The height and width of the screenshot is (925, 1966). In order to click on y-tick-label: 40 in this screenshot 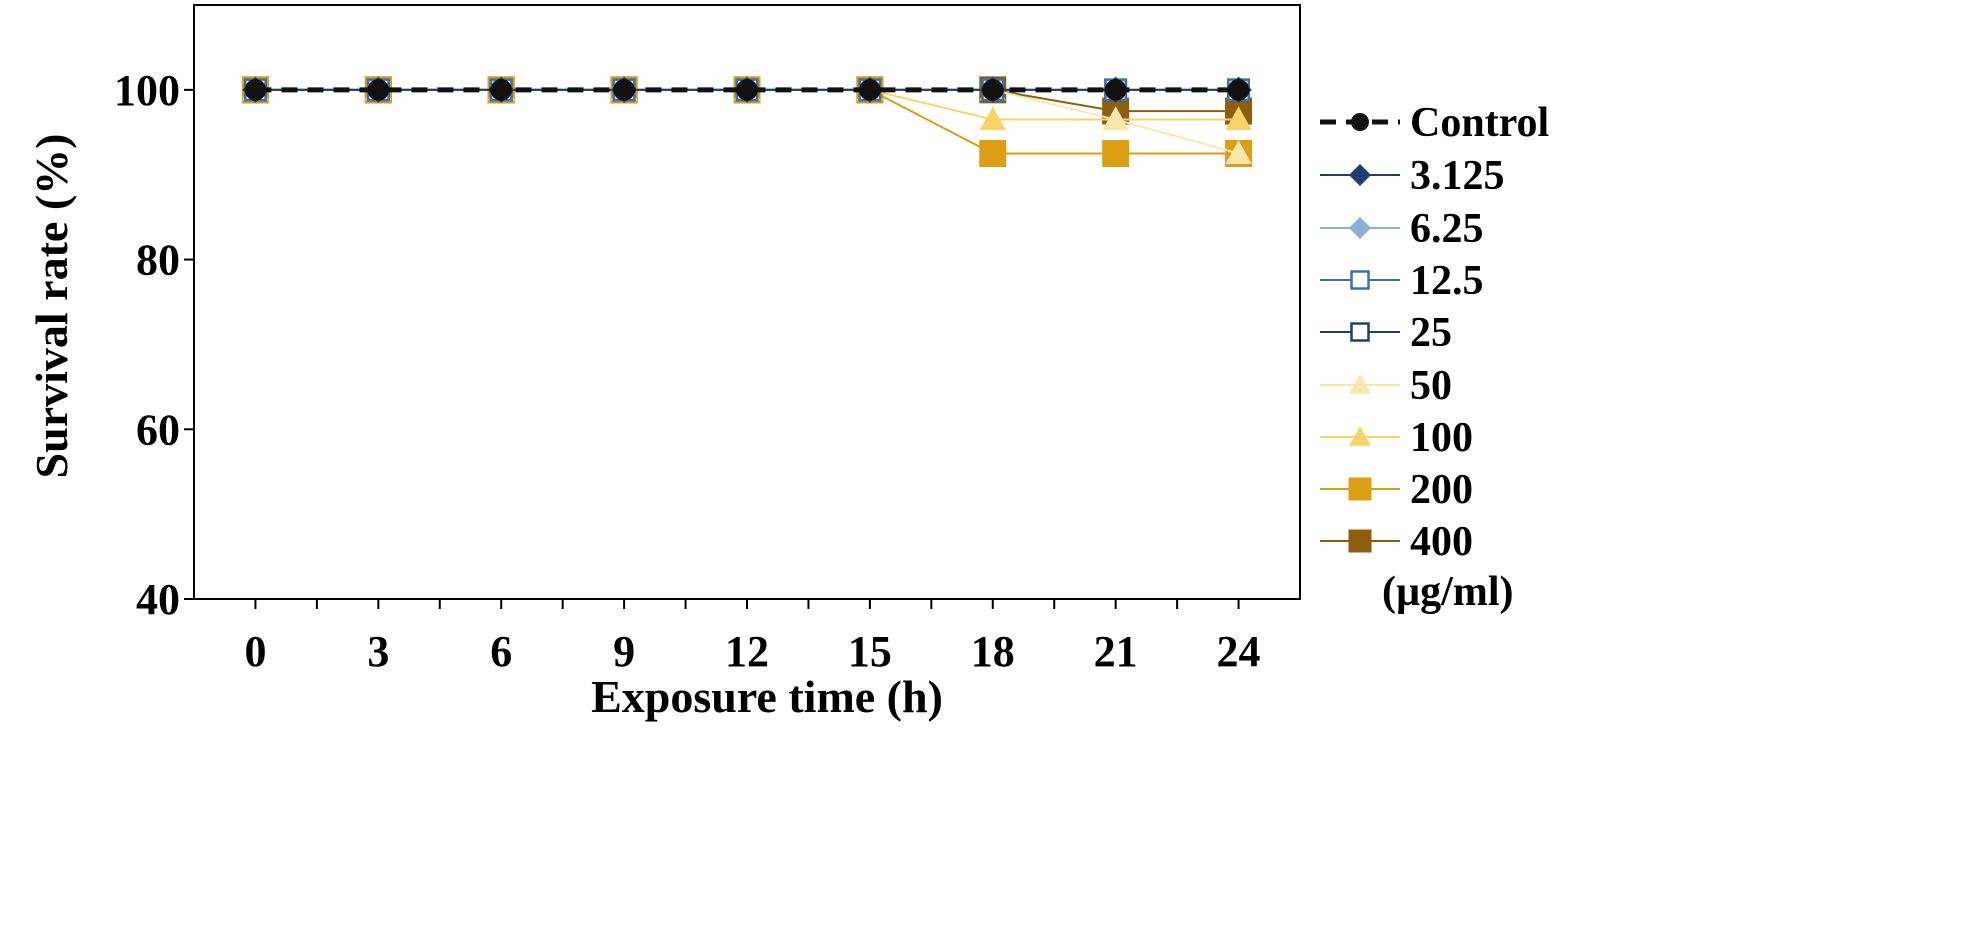, I will do `click(158, 599)`.